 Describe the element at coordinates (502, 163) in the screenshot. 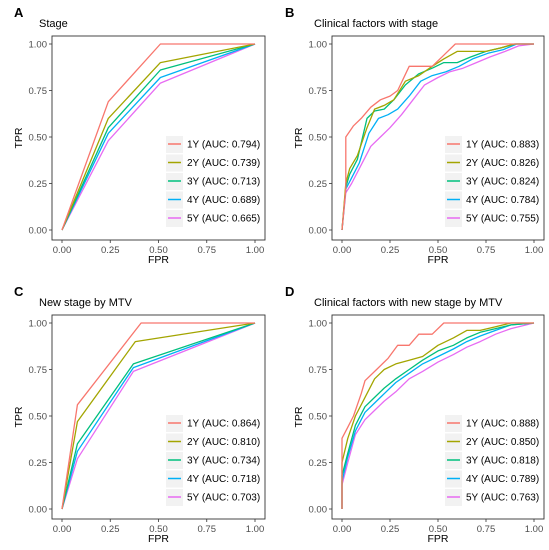

I see `legend-label: 2Y (AUC: 0.826)` at that location.